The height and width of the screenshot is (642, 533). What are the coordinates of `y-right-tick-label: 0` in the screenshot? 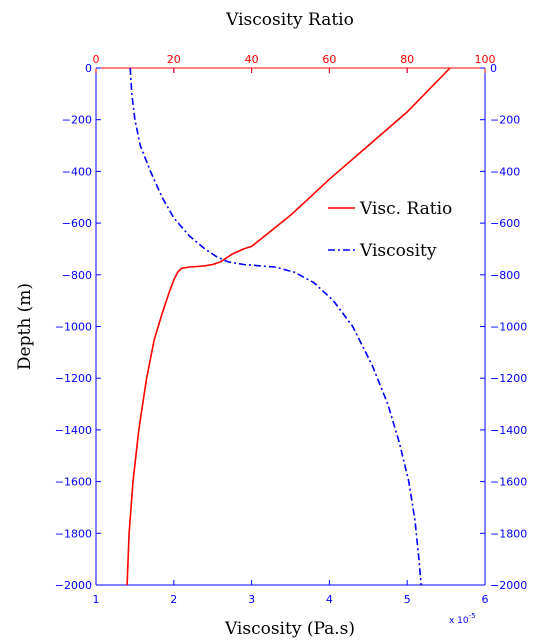 It's located at (493, 68).